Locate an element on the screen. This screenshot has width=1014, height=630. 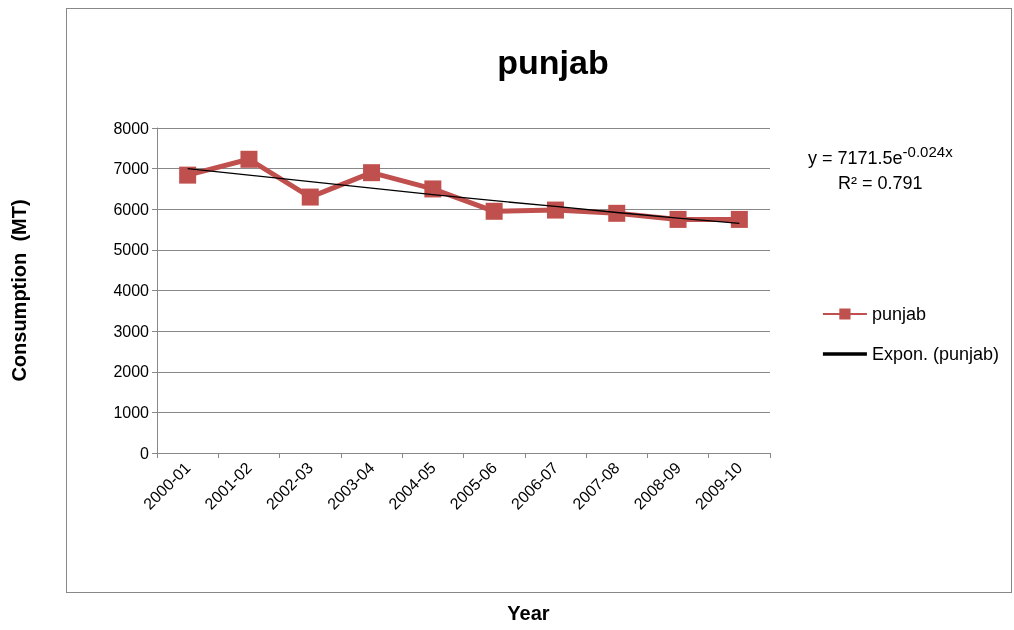
y-tick-label: 6000 is located at coordinates (131, 209).